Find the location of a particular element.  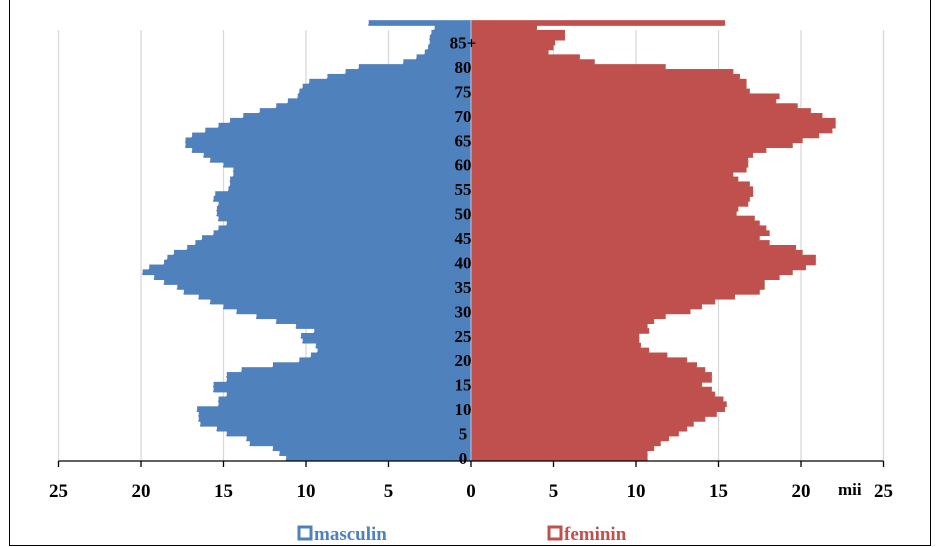

age-label-35: 35 is located at coordinates (463, 287).